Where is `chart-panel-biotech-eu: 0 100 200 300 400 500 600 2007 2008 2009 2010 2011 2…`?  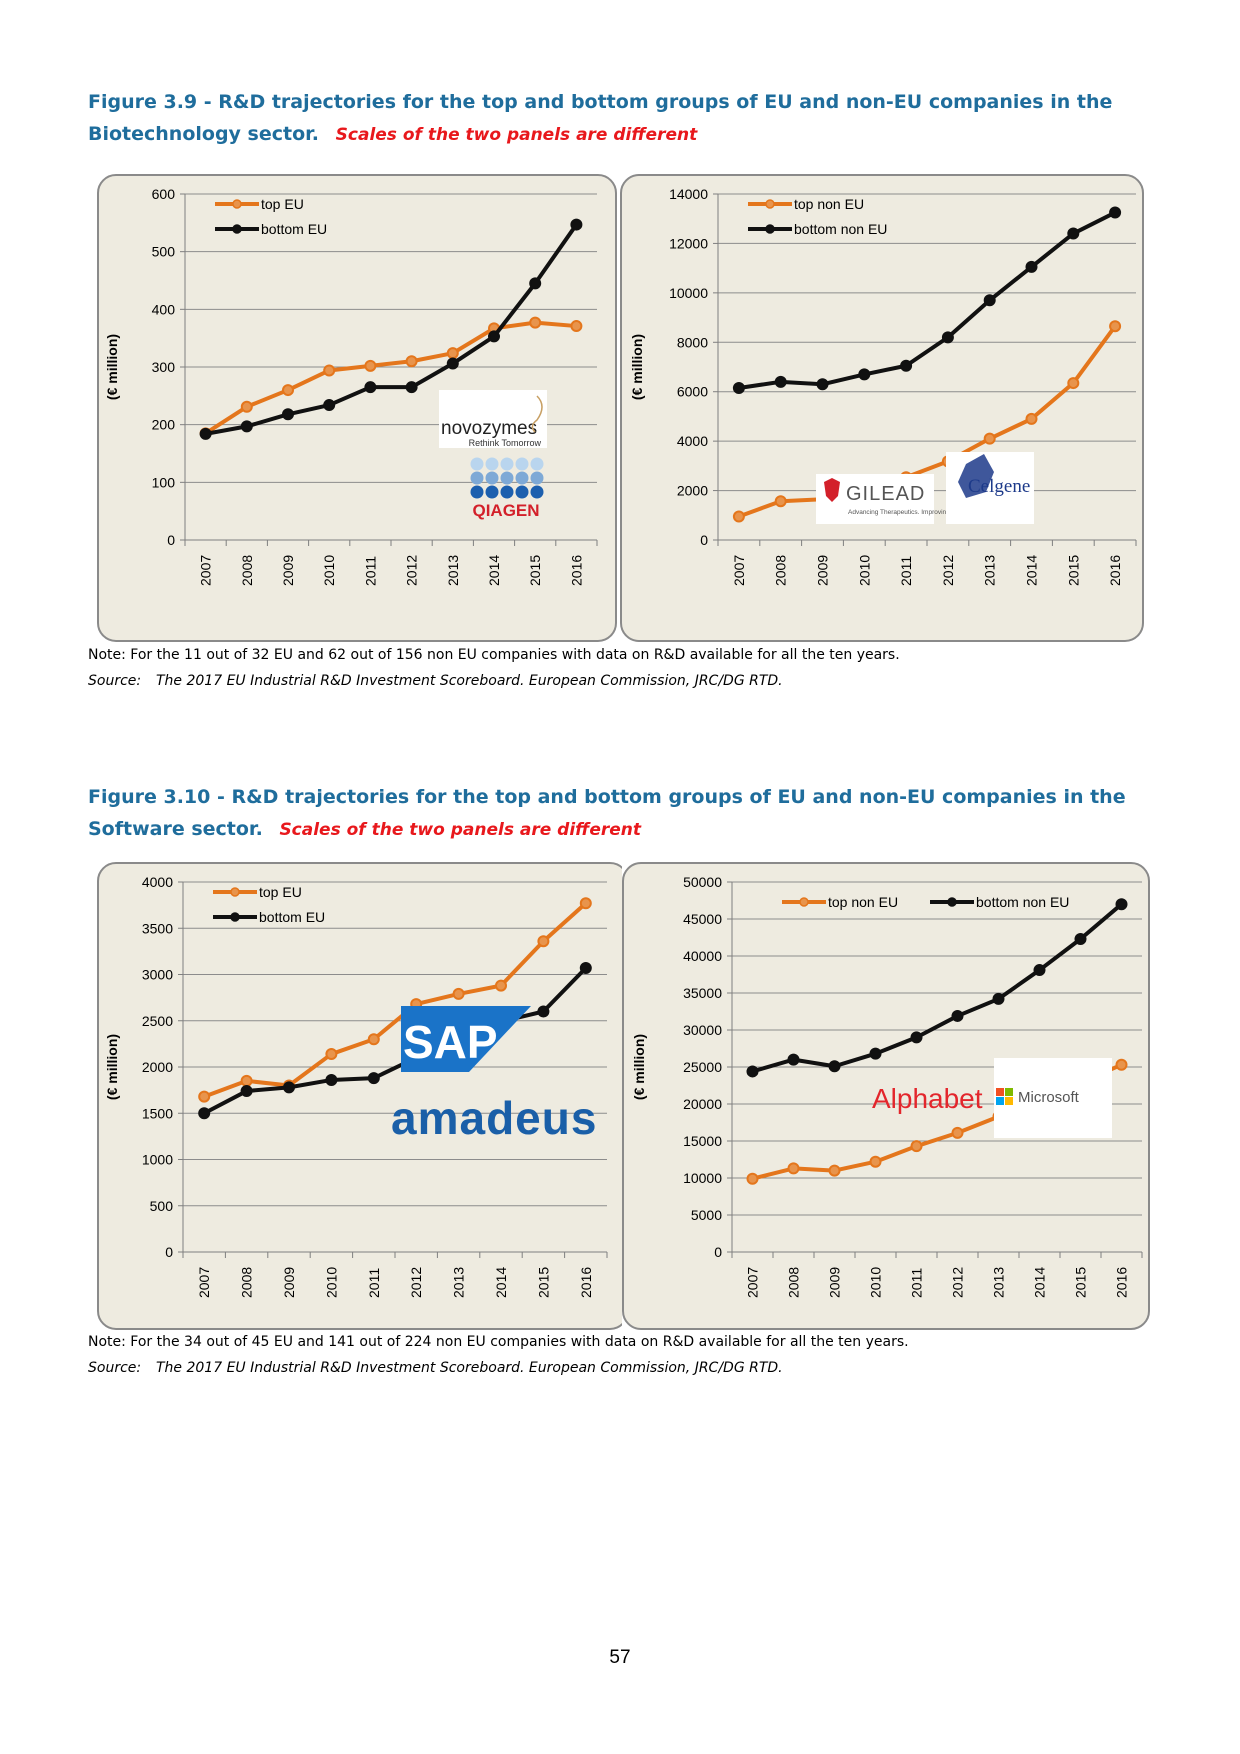
chart-panel-biotech-eu: 0 100 200 300 400 500 600 2007 2008 2009 2010 2011 2… is located at coordinates (357, 409).